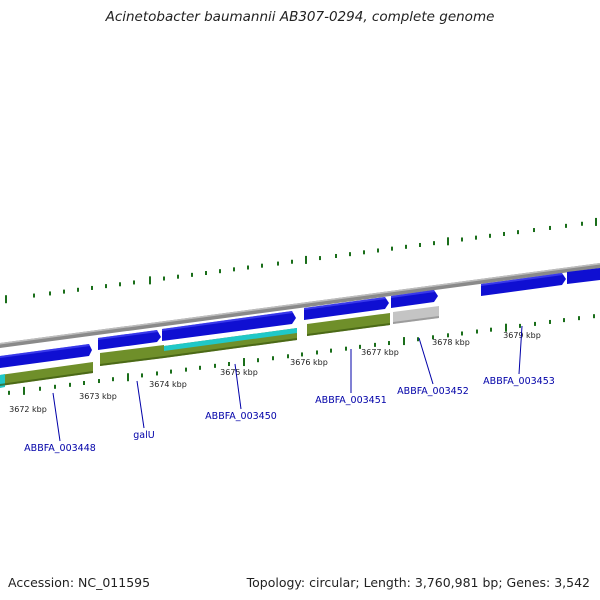 The image size is (600, 600). What do you see at coordinates (60, 448) in the screenshot?
I see `gene-label: ABBFA_003448` at bounding box center [60, 448].